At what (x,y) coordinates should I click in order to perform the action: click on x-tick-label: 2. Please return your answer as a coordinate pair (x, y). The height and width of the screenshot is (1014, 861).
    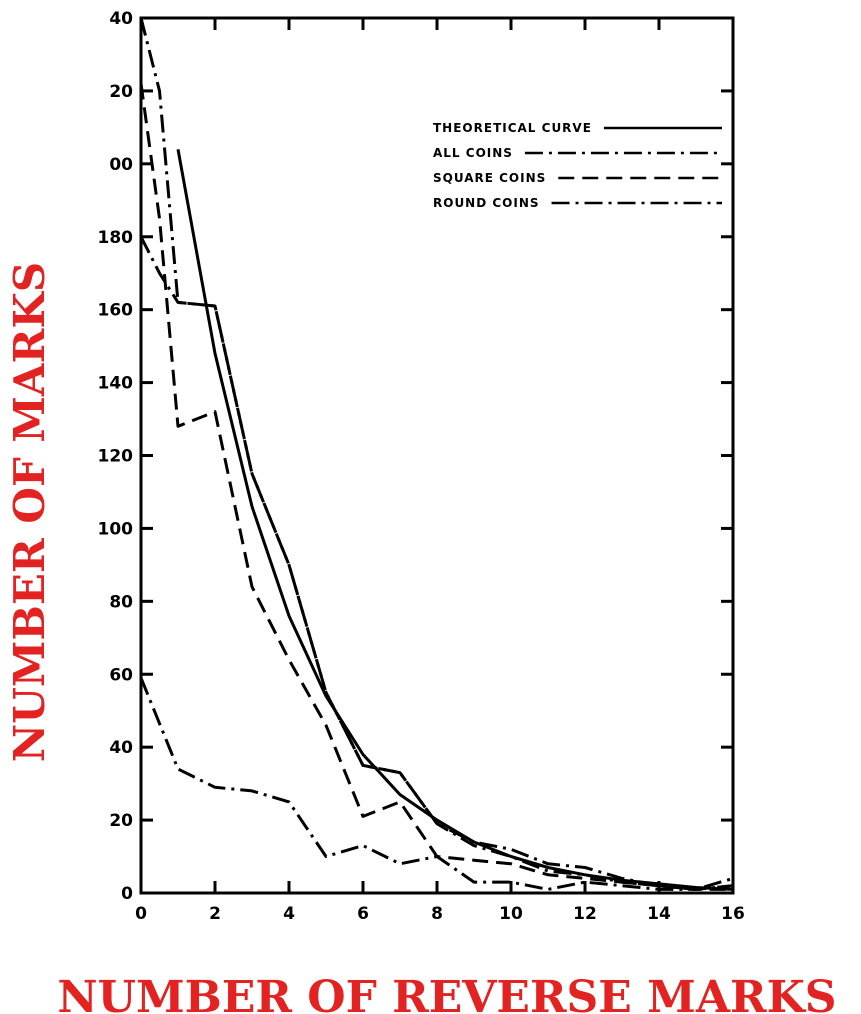
    Looking at the image, I should click on (215, 914).